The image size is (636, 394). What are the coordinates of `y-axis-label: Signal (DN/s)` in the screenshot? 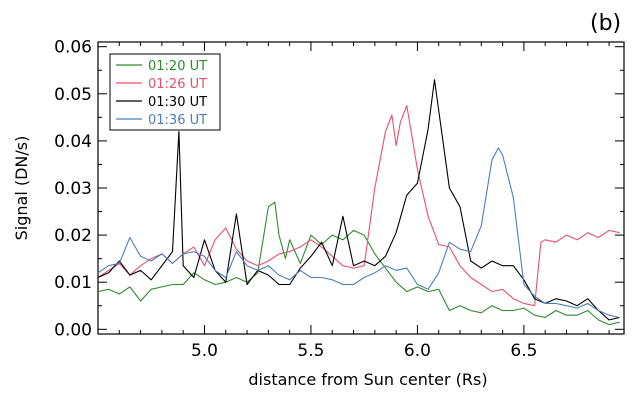 It's located at (21, 188).